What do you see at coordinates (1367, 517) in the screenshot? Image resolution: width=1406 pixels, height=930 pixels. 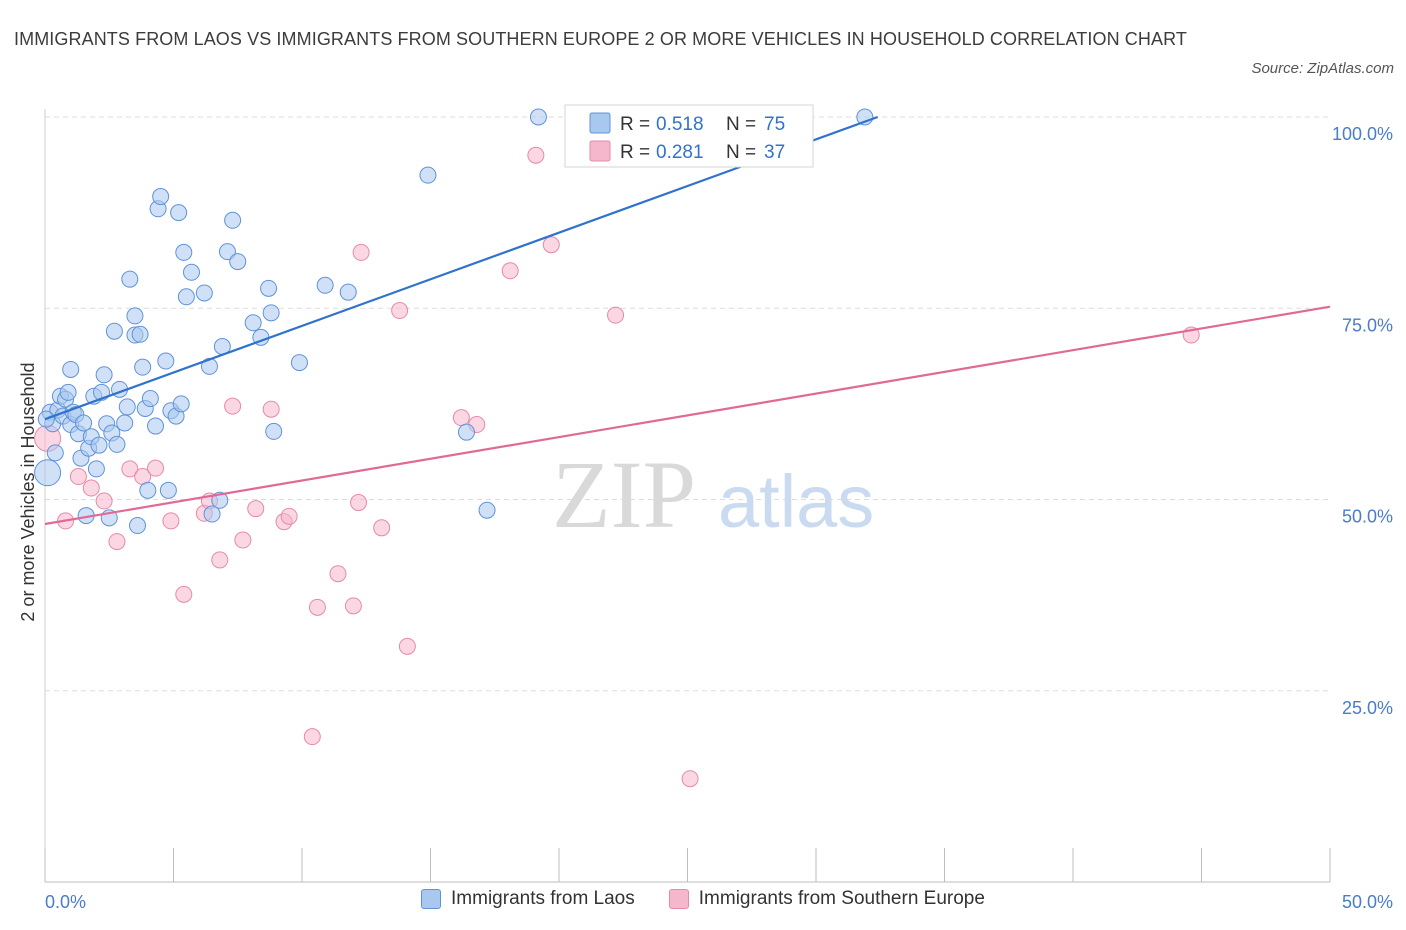 I see `y-tick-label: 50.0%` at bounding box center [1367, 517].